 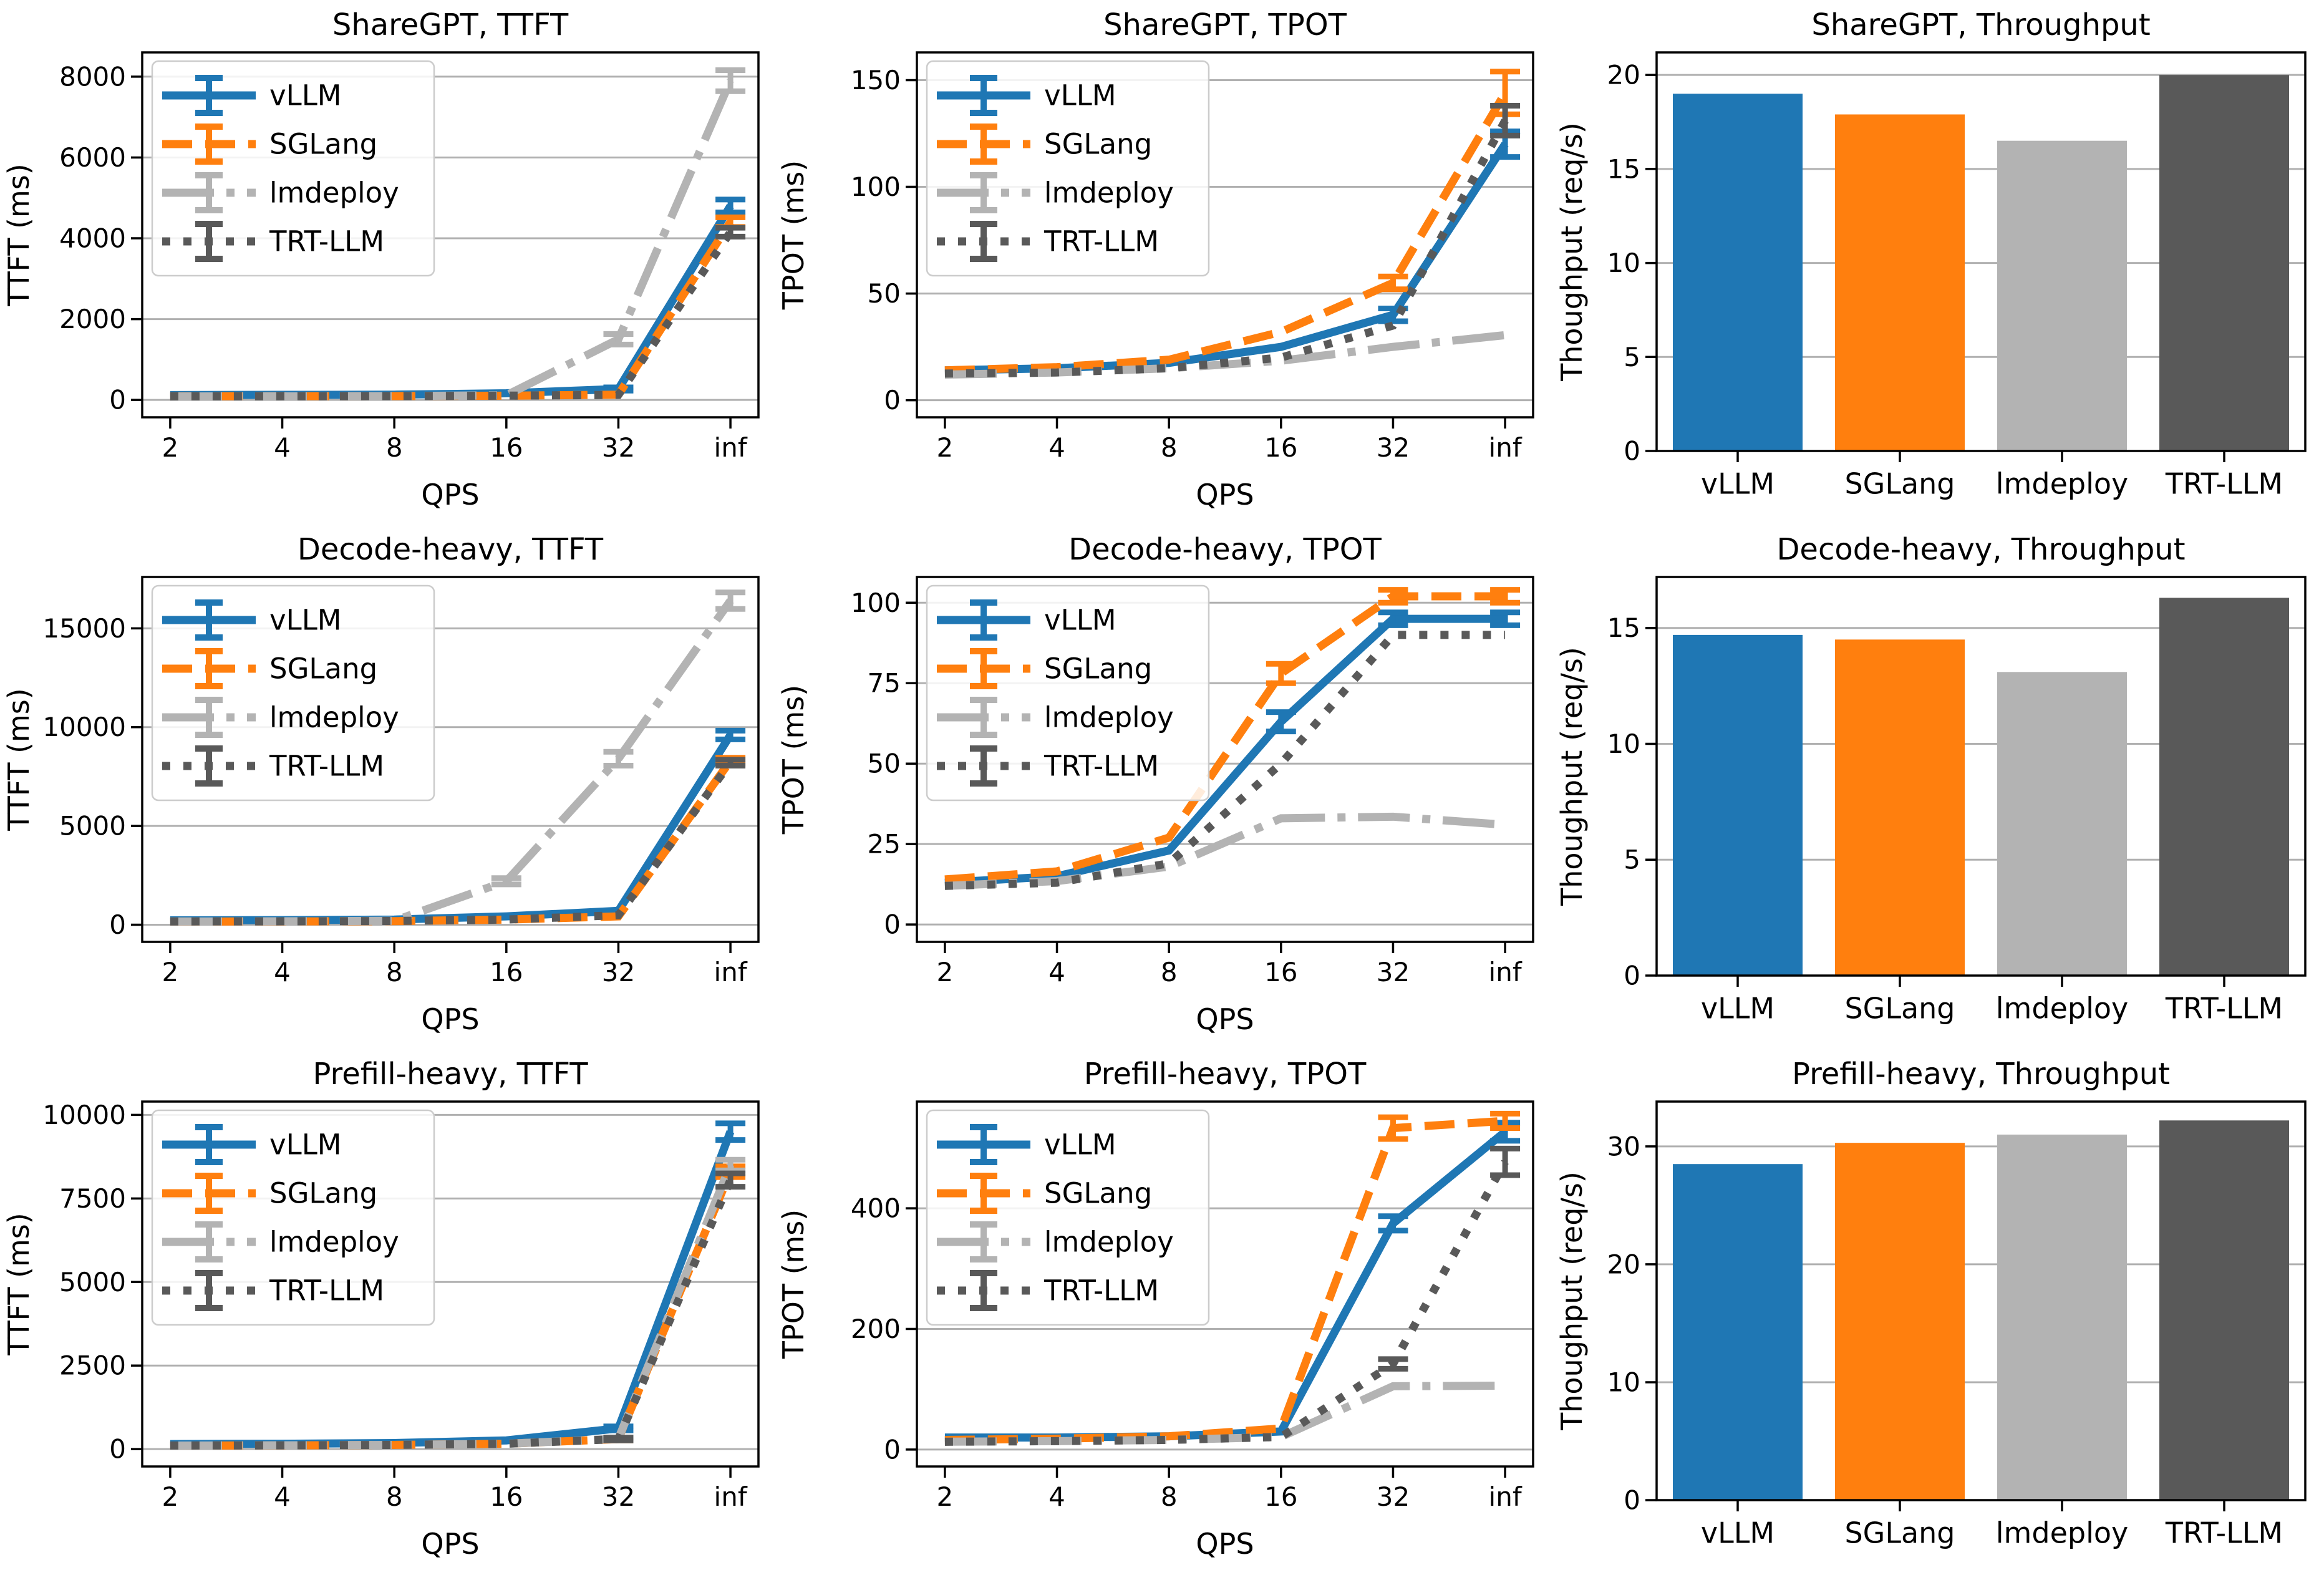 What do you see at coordinates (1623, 1146) in the screenshot?
I see `y-tick-label: 30` at bounding box center [1623, 1146].